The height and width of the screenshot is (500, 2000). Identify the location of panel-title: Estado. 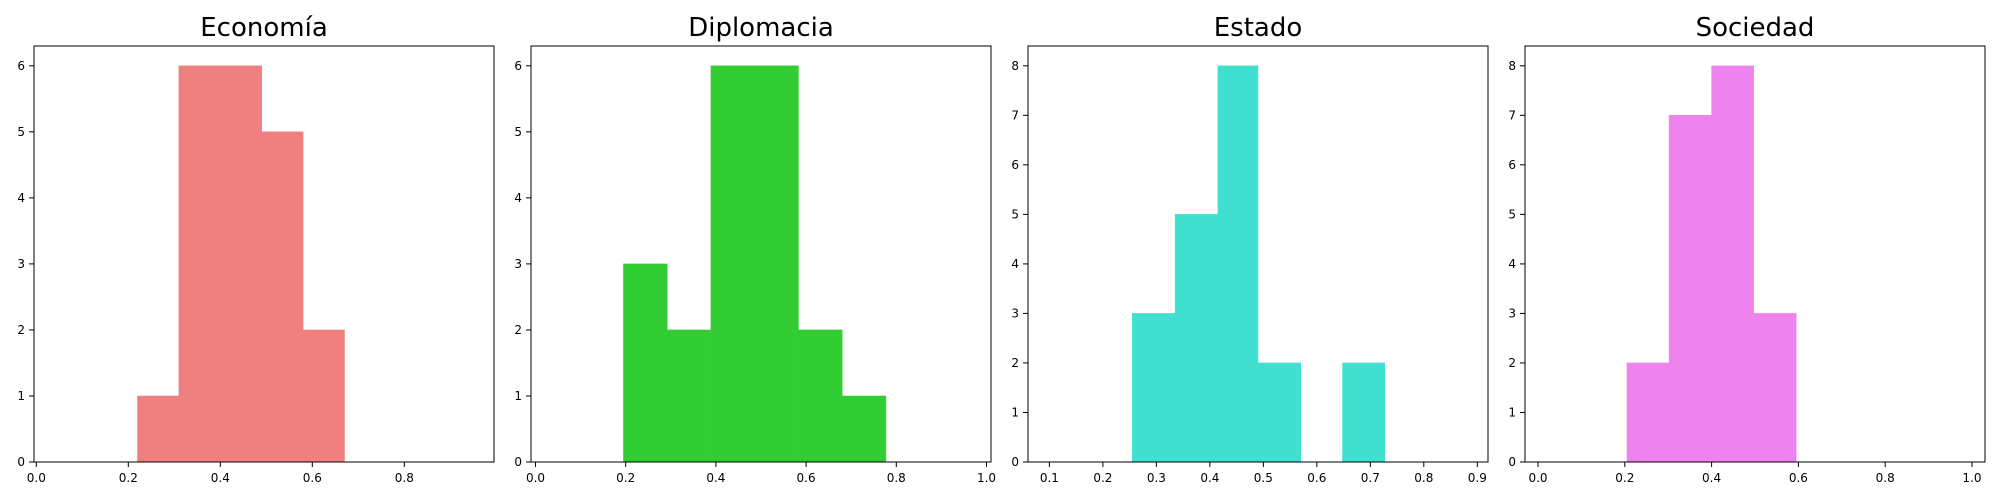
(1258, 28).